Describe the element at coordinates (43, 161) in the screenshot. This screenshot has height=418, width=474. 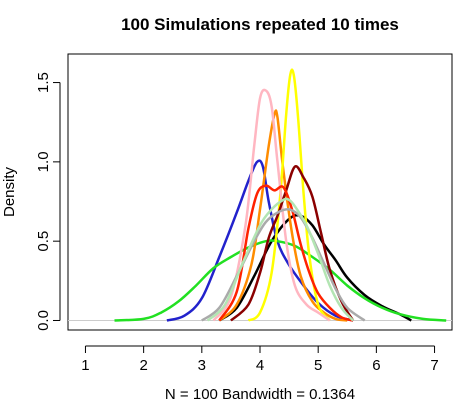
I see `y-tick-label: 1.0` at that location.